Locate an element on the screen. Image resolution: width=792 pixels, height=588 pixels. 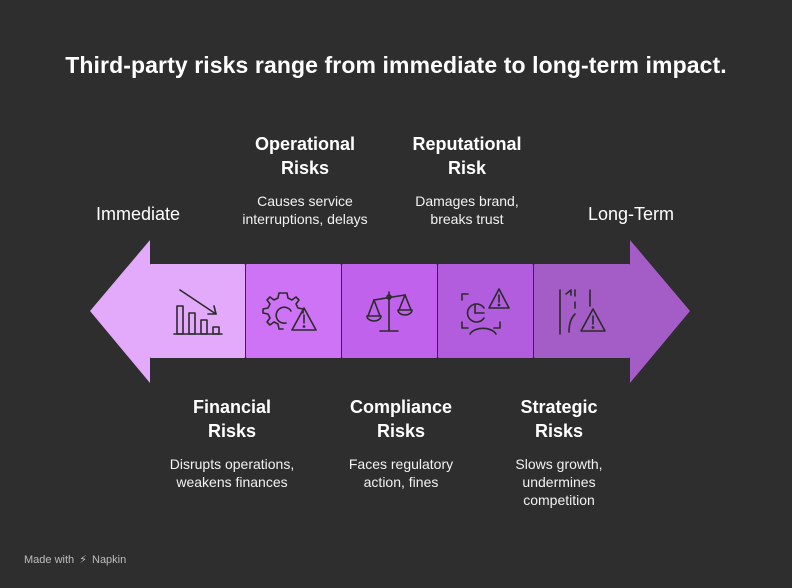
financial-risk-desc-line2: weakens finances is located at coordinates (232, 482).